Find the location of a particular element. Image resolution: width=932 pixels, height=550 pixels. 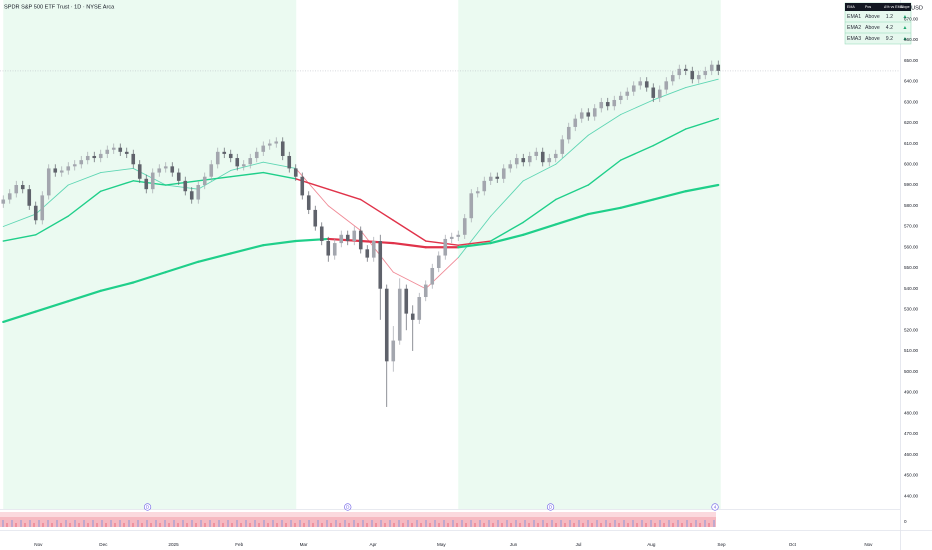

table-cell: 9.2 is located at coordinates (889, 39).